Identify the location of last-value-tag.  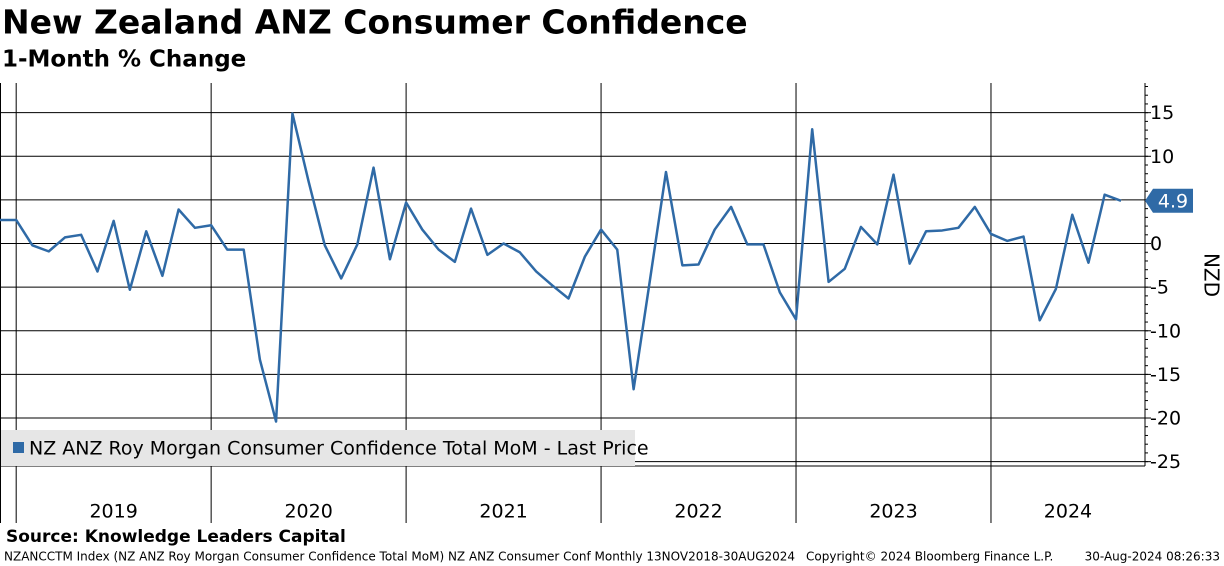
(1169, 200).